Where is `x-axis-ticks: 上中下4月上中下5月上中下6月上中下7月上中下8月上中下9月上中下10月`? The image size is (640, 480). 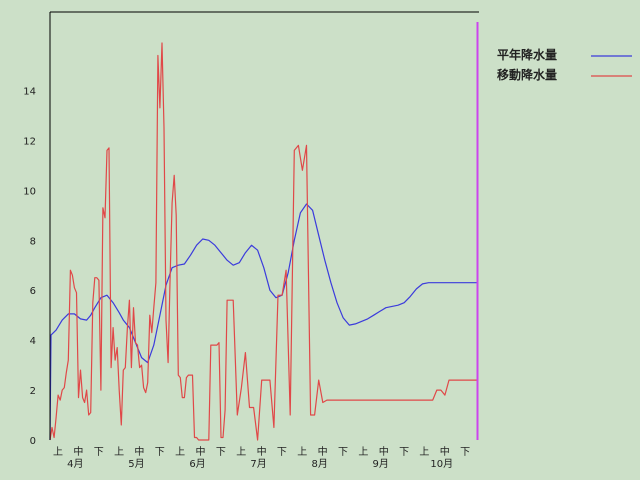
x-axis-ticks: 上中下4月上中下5月上中下6月上中下7月上中下8月上中下9月上中下10月 is located at coordinates (261, 457).